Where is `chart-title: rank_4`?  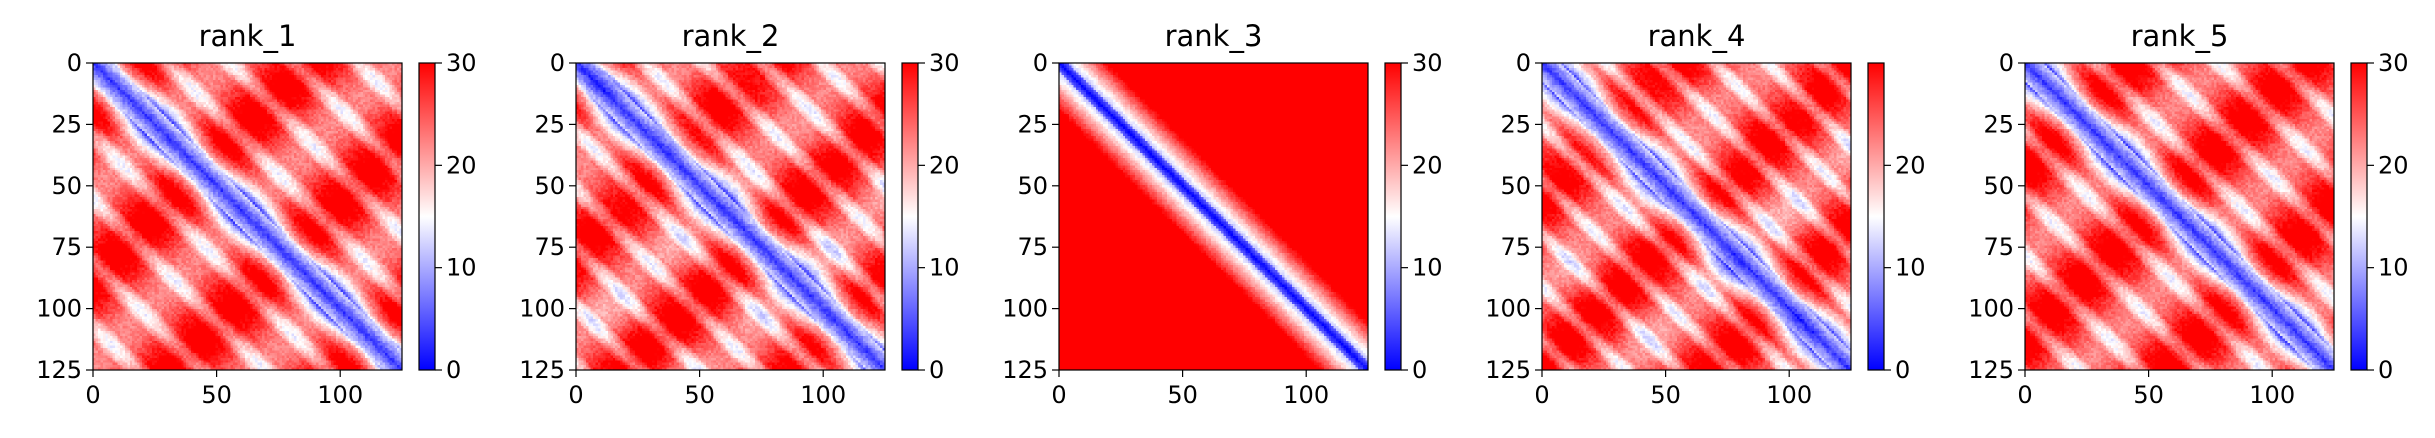
chart-title: rank_4 is located at coordinates (1697, 36).